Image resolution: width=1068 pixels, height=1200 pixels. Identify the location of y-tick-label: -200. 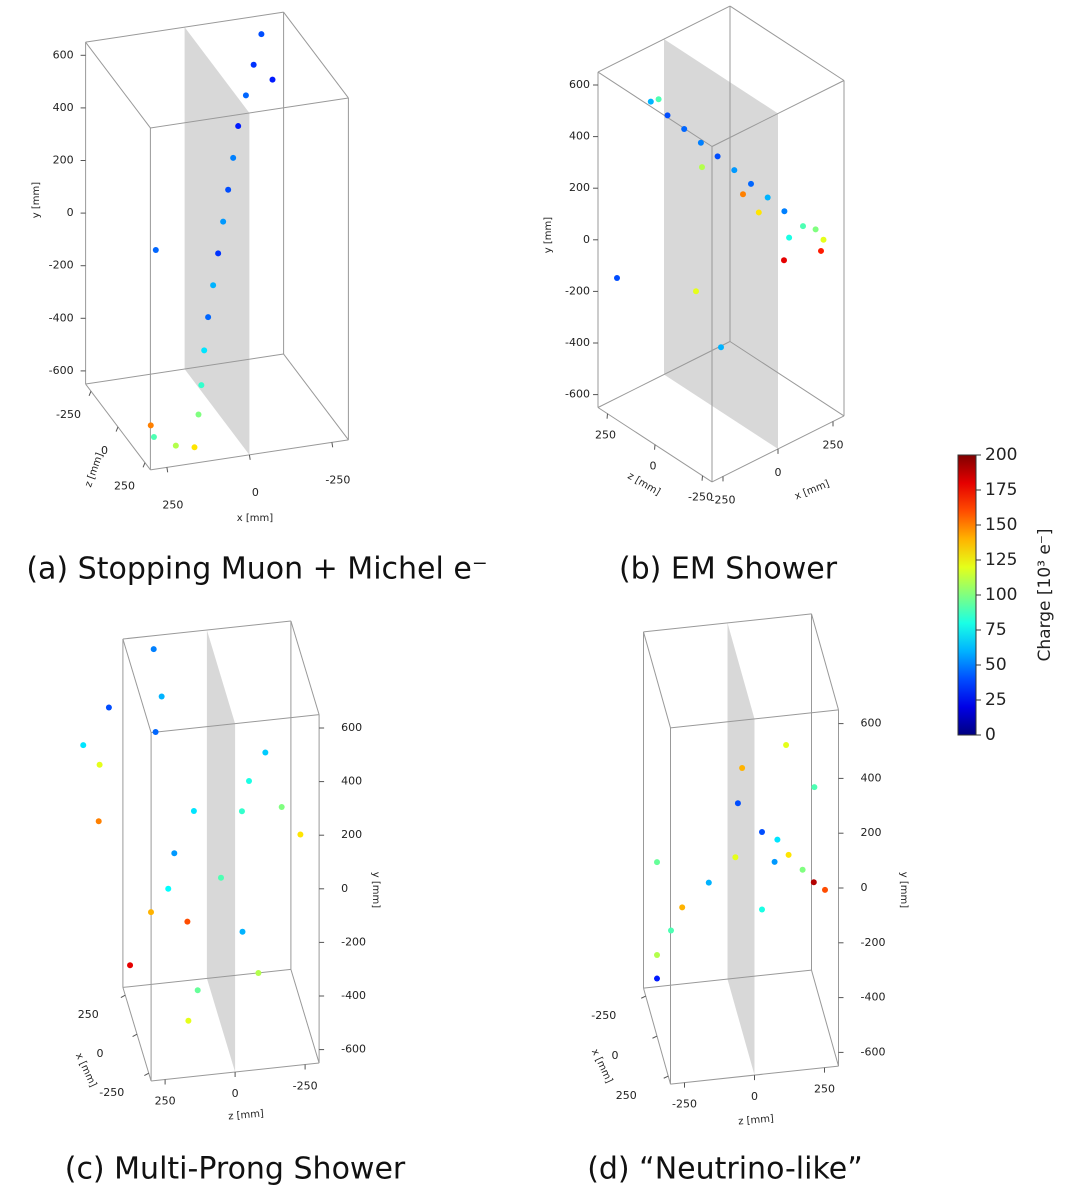
(61, 265).